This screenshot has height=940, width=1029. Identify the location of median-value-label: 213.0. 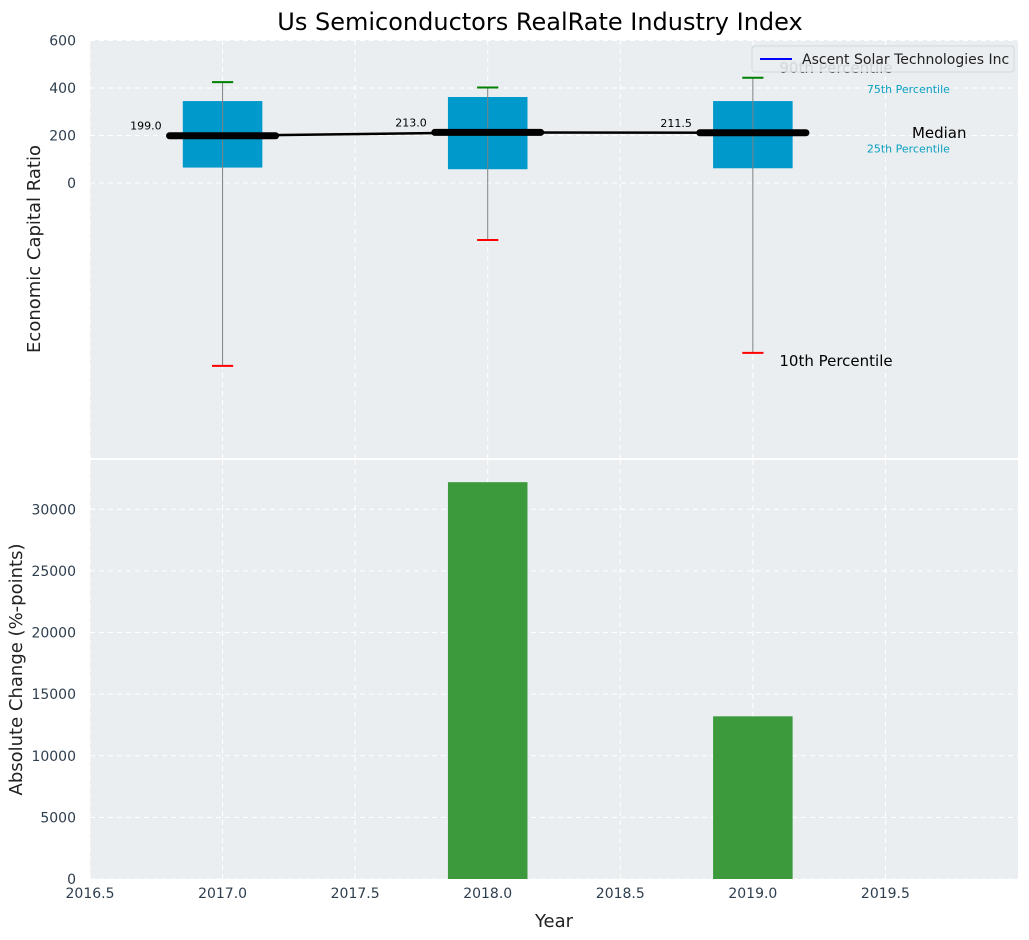
(411, 122).